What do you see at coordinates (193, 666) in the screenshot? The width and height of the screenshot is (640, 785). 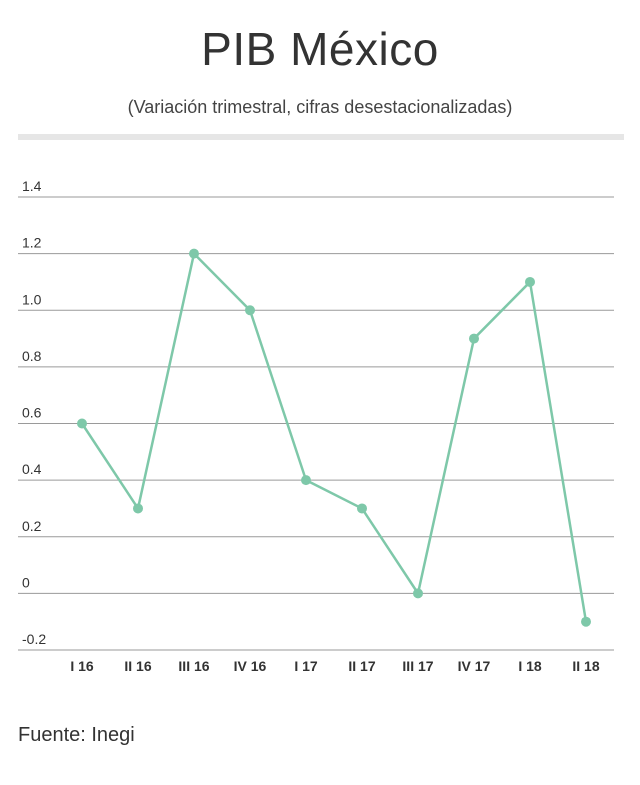 I see `x-tick-label: III 16` at bounding box center [193, 666].